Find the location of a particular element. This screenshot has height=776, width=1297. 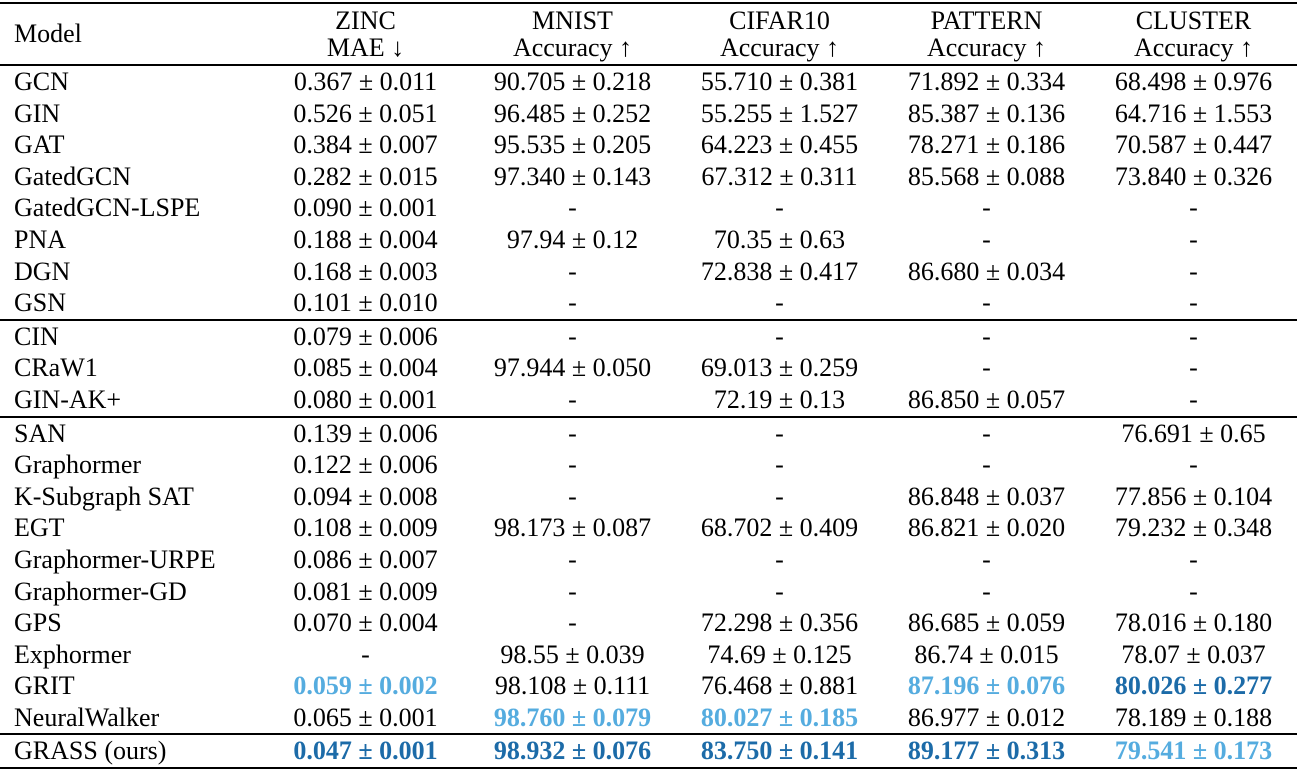

model-name-cell: Exphormer is located at coordinates (72, 654).